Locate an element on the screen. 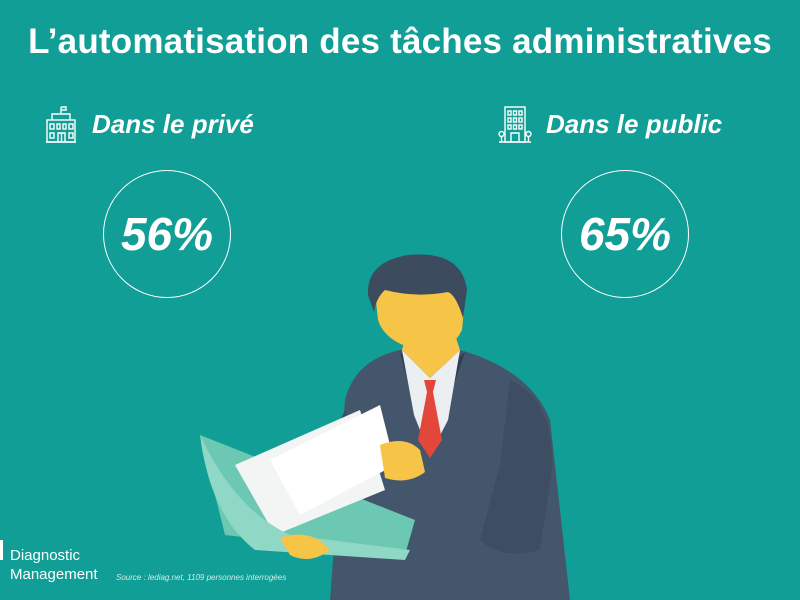  logo-line-1: Diagnostic is located at coordinates (45, 555).